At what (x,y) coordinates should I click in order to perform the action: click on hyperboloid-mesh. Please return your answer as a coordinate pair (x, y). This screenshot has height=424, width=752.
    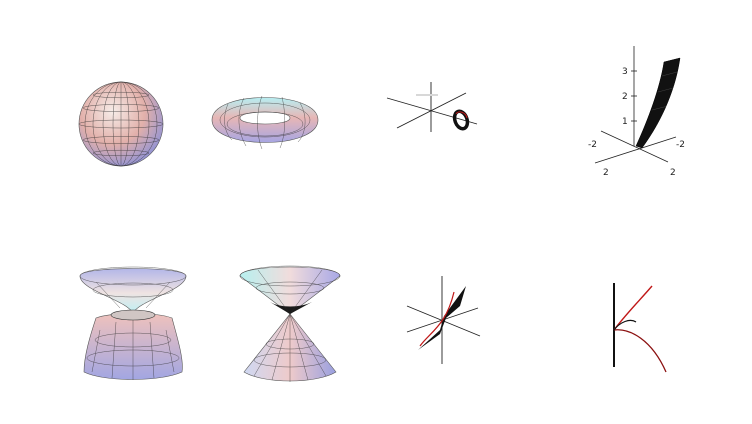
    Looking at the image, I should click on (133, 323).